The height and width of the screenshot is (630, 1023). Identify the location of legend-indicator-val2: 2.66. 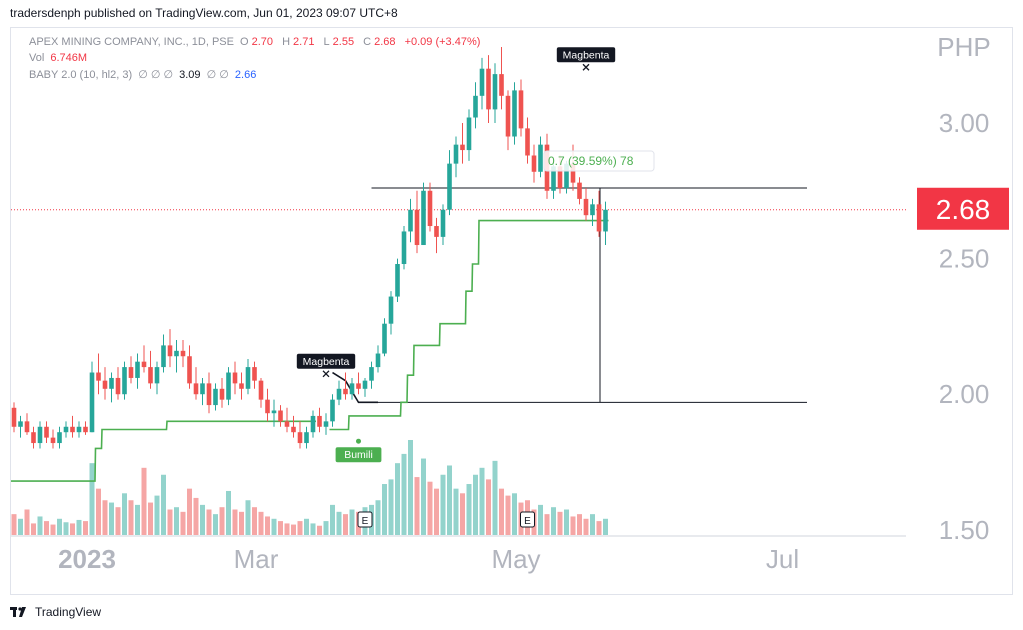
(245, 75).